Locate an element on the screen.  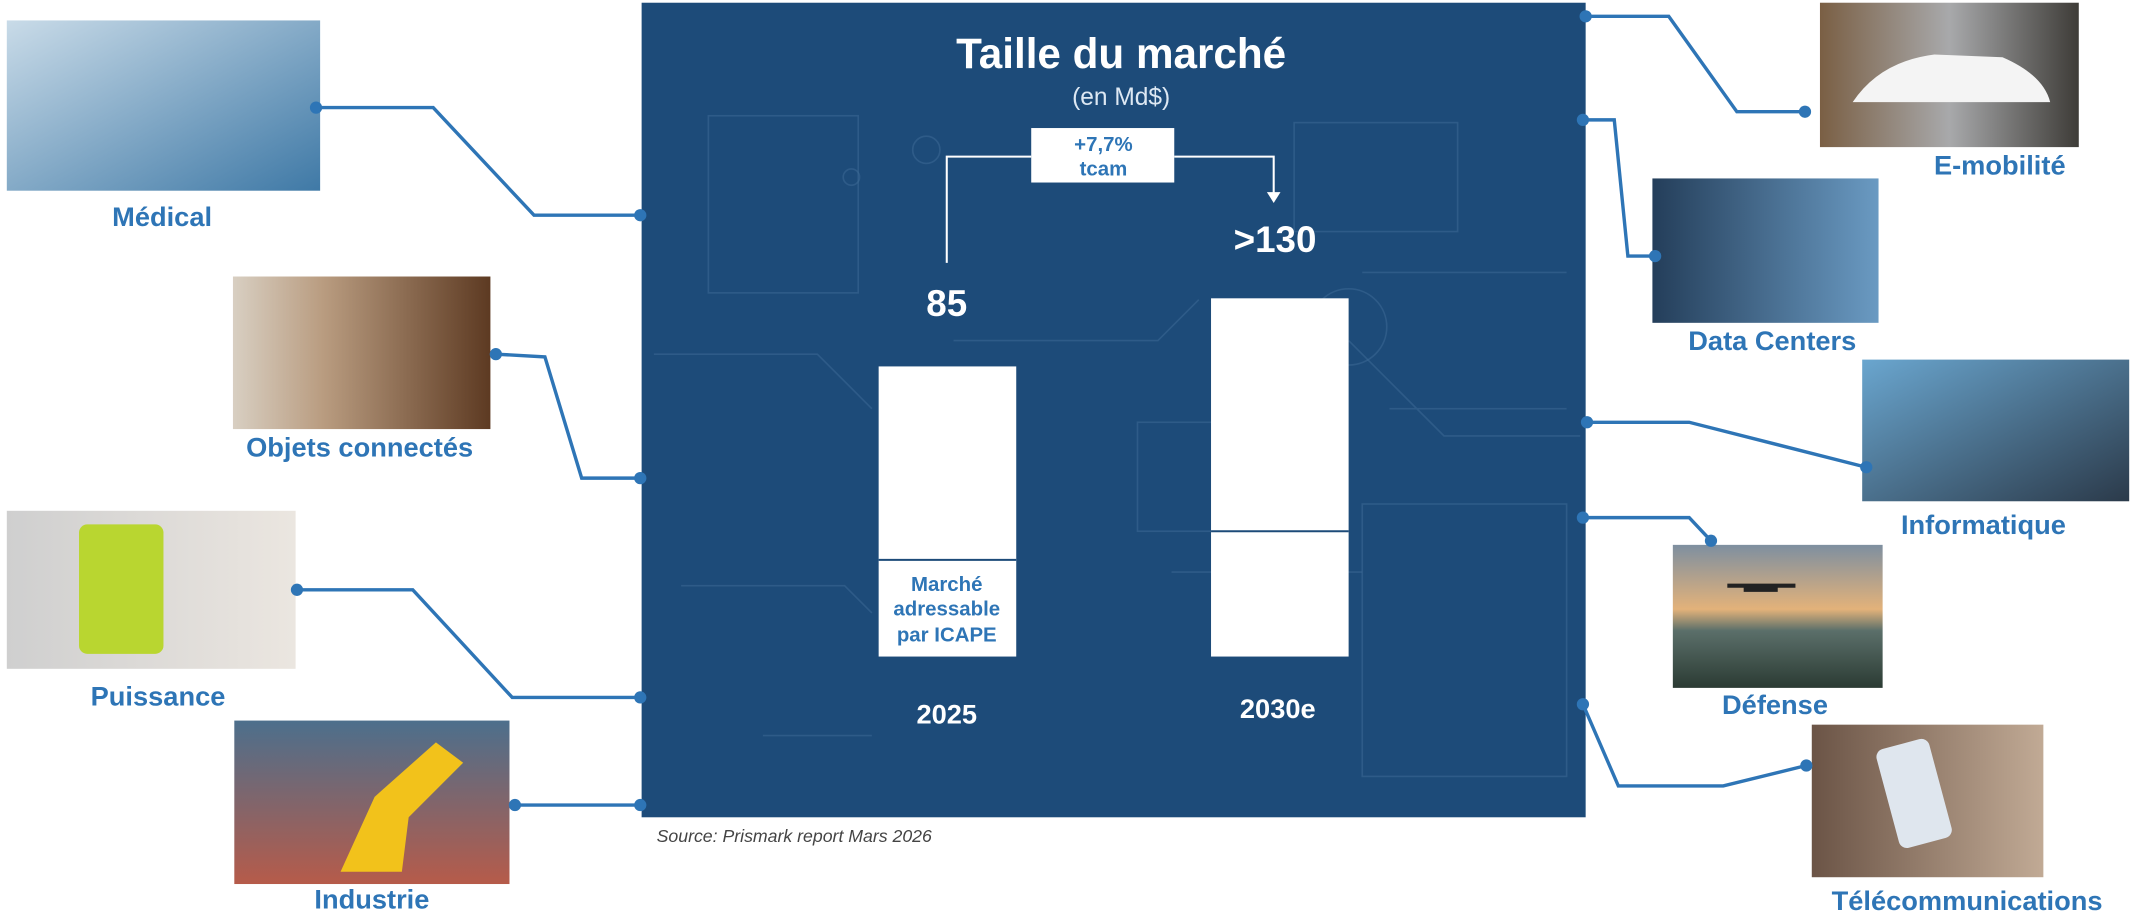
sector-label: Informatique is located at coordinates (1983, 524).